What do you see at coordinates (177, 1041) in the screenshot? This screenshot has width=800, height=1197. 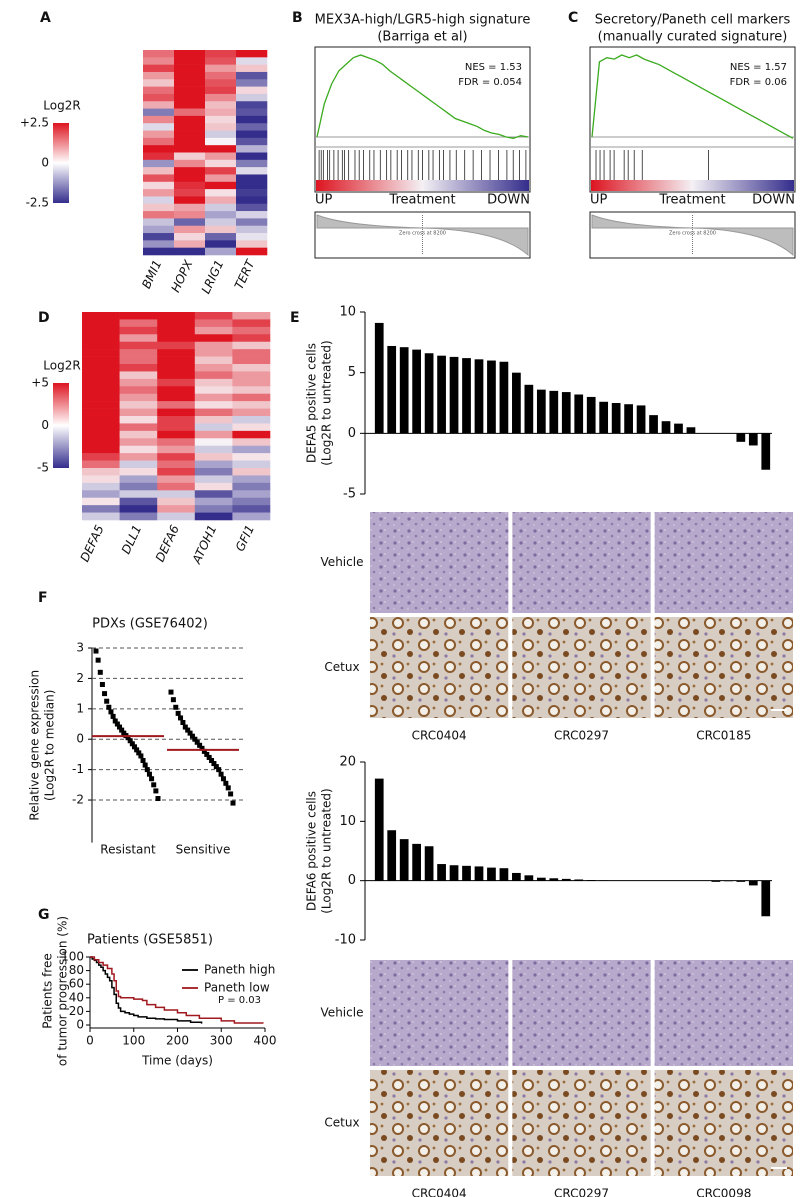 I see `x-tick-label: 200` at bounding box center [177, 1041].